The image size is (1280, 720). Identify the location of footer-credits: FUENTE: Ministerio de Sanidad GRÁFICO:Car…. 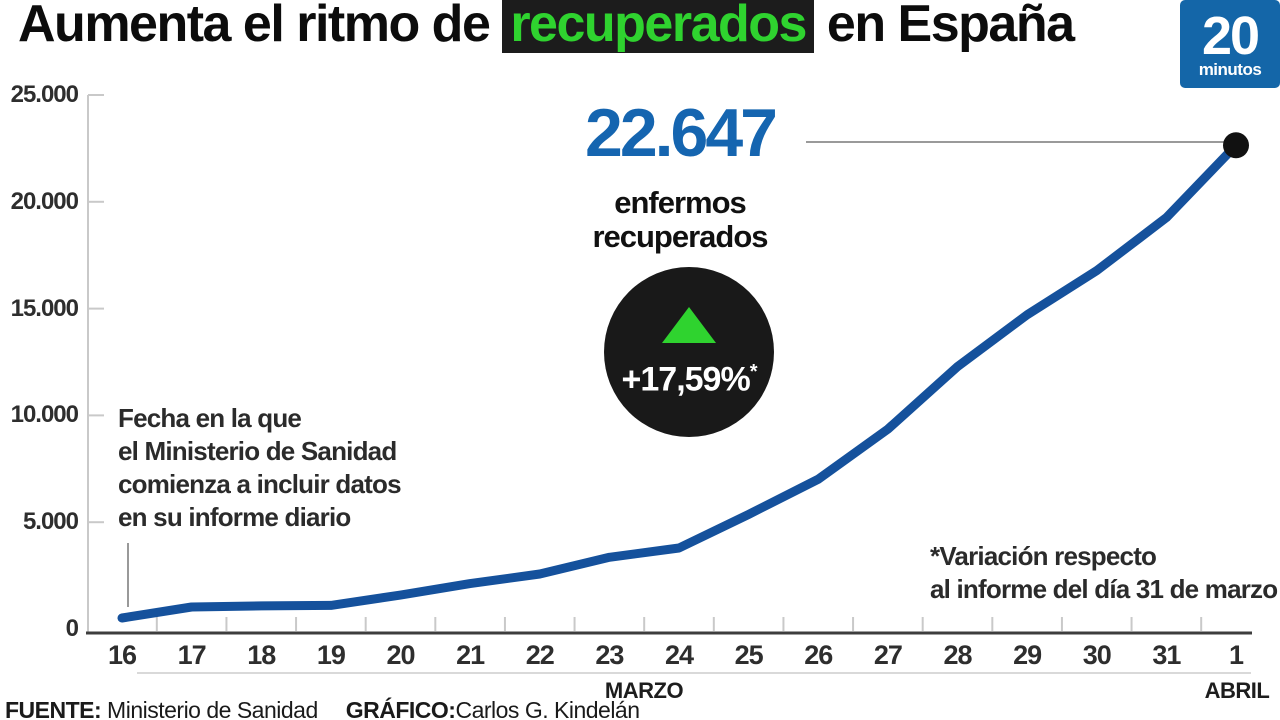
(322, 708).